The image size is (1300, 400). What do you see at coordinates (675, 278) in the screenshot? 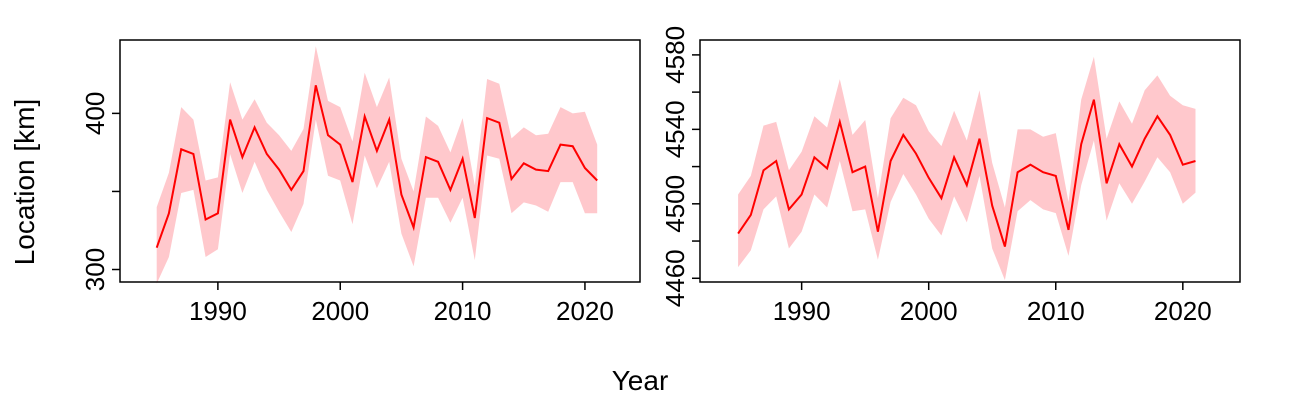
I see `y-tick-label: 4460` at bounding box center [675, 278].